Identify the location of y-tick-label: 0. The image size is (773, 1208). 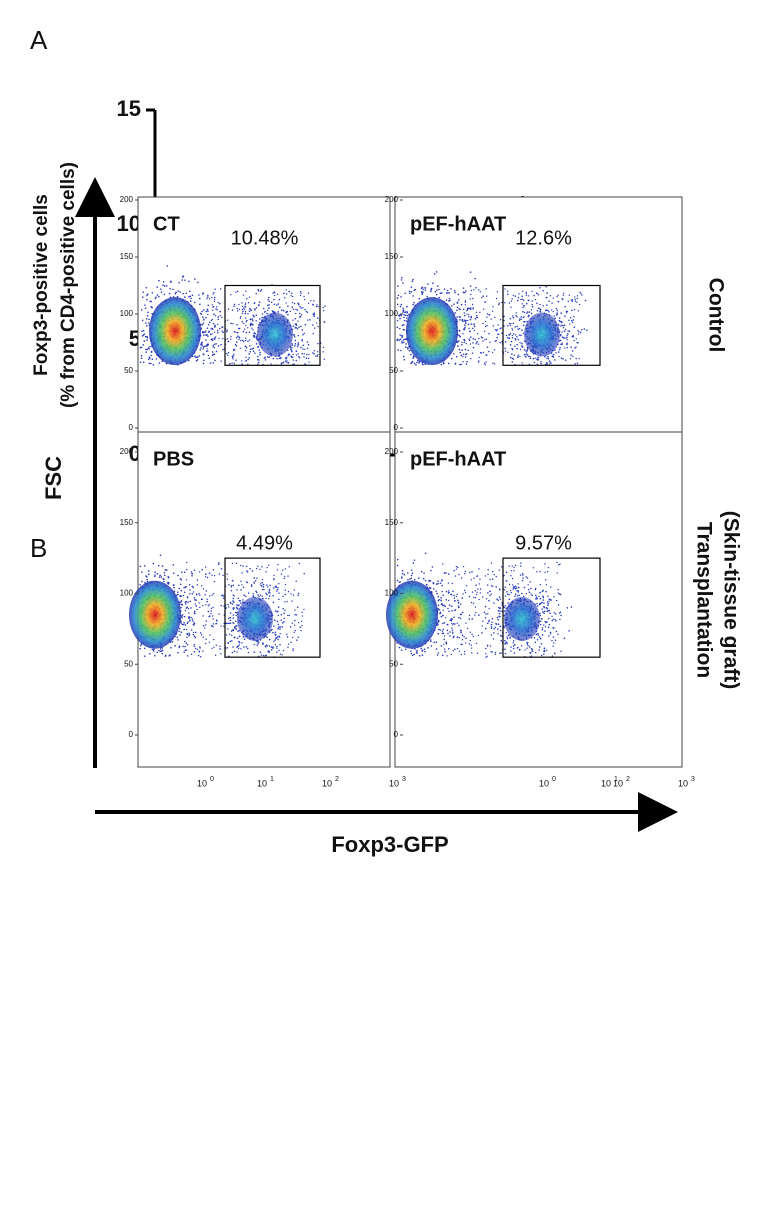
(131, 427).